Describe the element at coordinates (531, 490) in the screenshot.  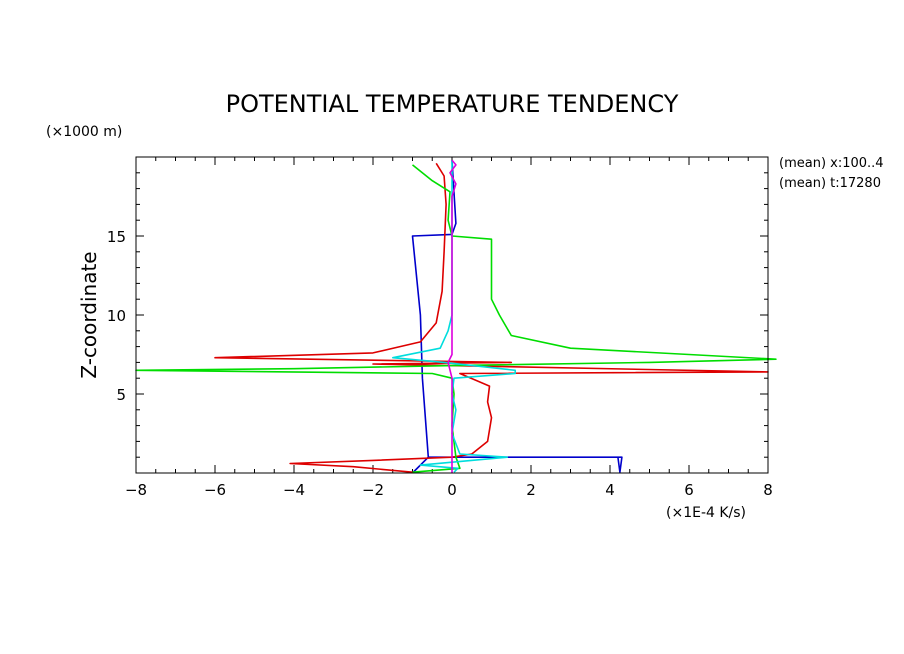
I see `x-tick-label: 2` at that location.